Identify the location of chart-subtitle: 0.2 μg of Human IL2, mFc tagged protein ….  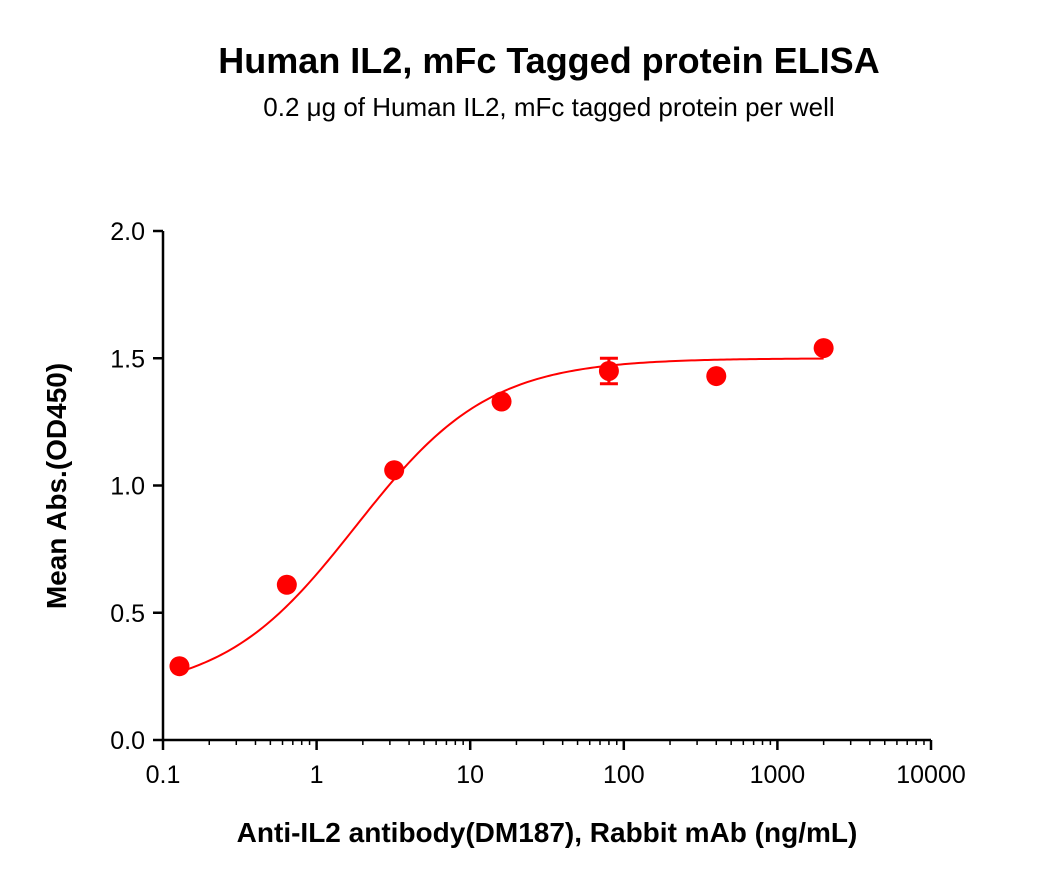
(548, 107).